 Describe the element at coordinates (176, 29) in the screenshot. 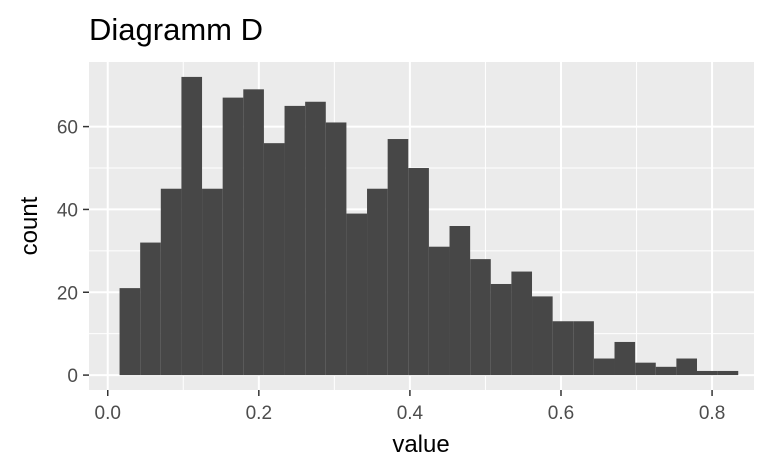

I see `chart-title: Diagramm D` at that location.